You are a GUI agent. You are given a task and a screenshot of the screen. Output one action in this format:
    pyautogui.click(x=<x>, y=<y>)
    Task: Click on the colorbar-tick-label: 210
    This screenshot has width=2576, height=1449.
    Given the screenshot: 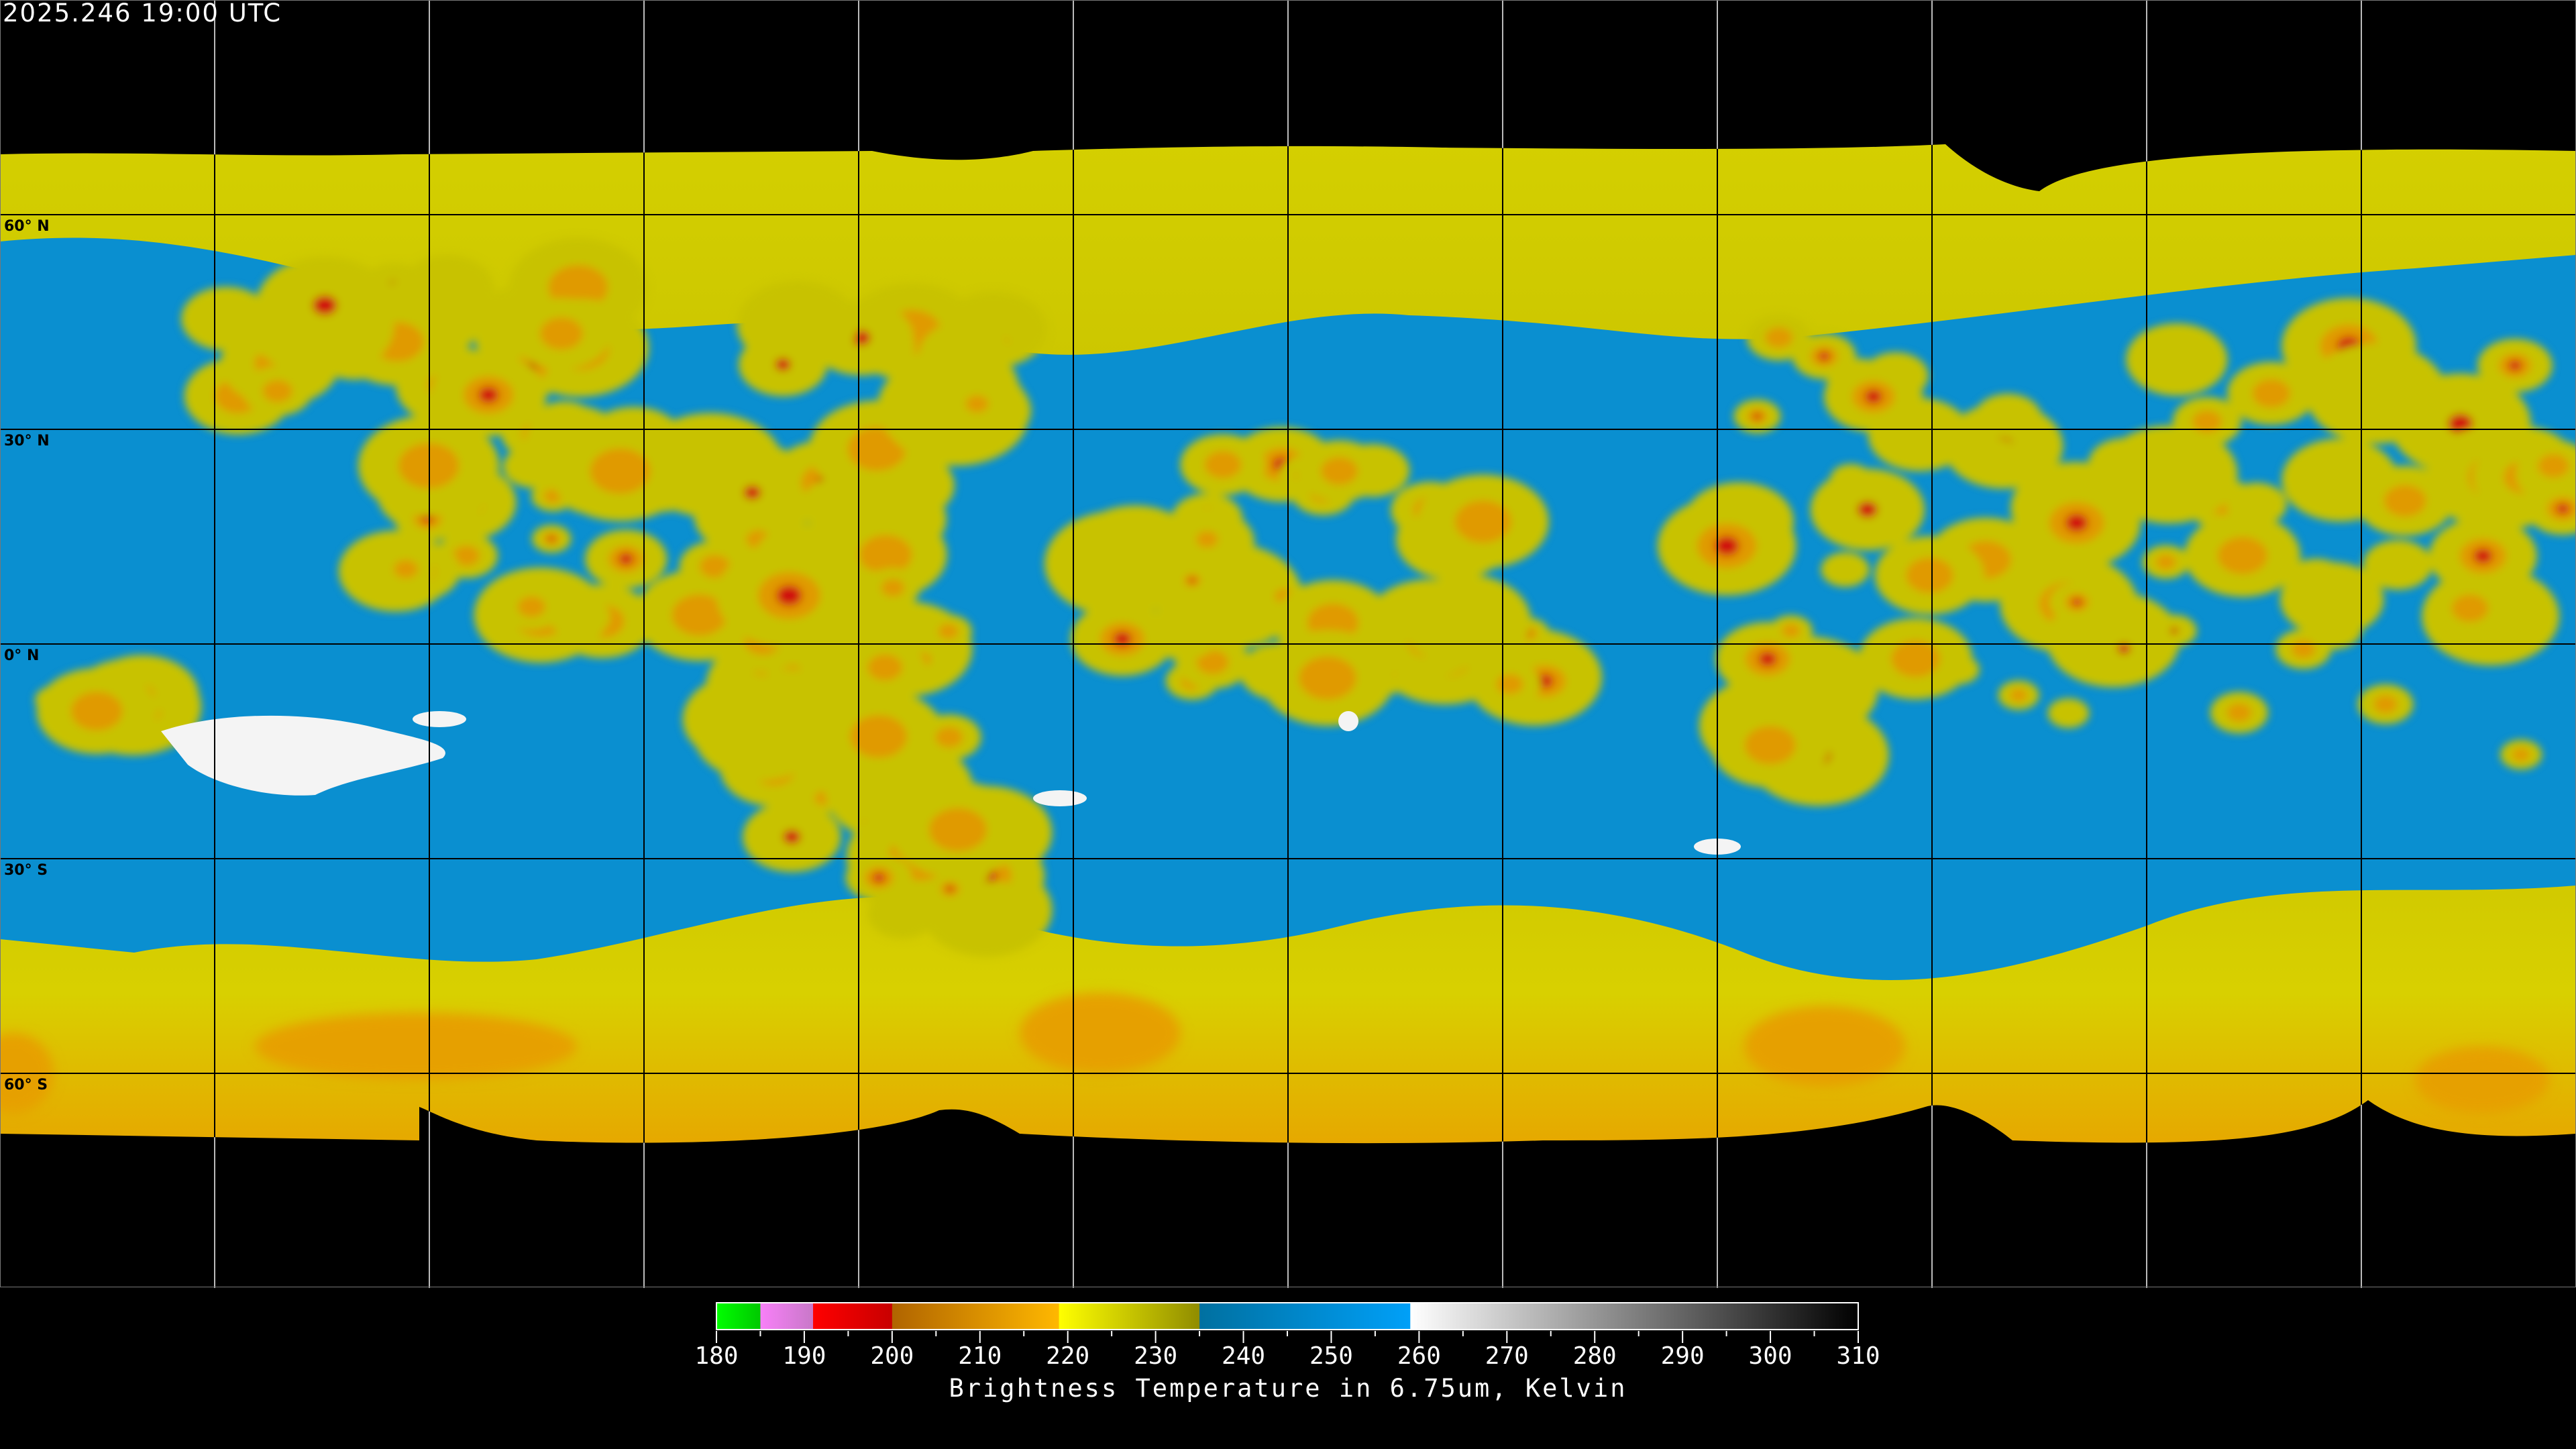 What is the action you would take?
    pyautogui.click(x=980, y=1356)
    